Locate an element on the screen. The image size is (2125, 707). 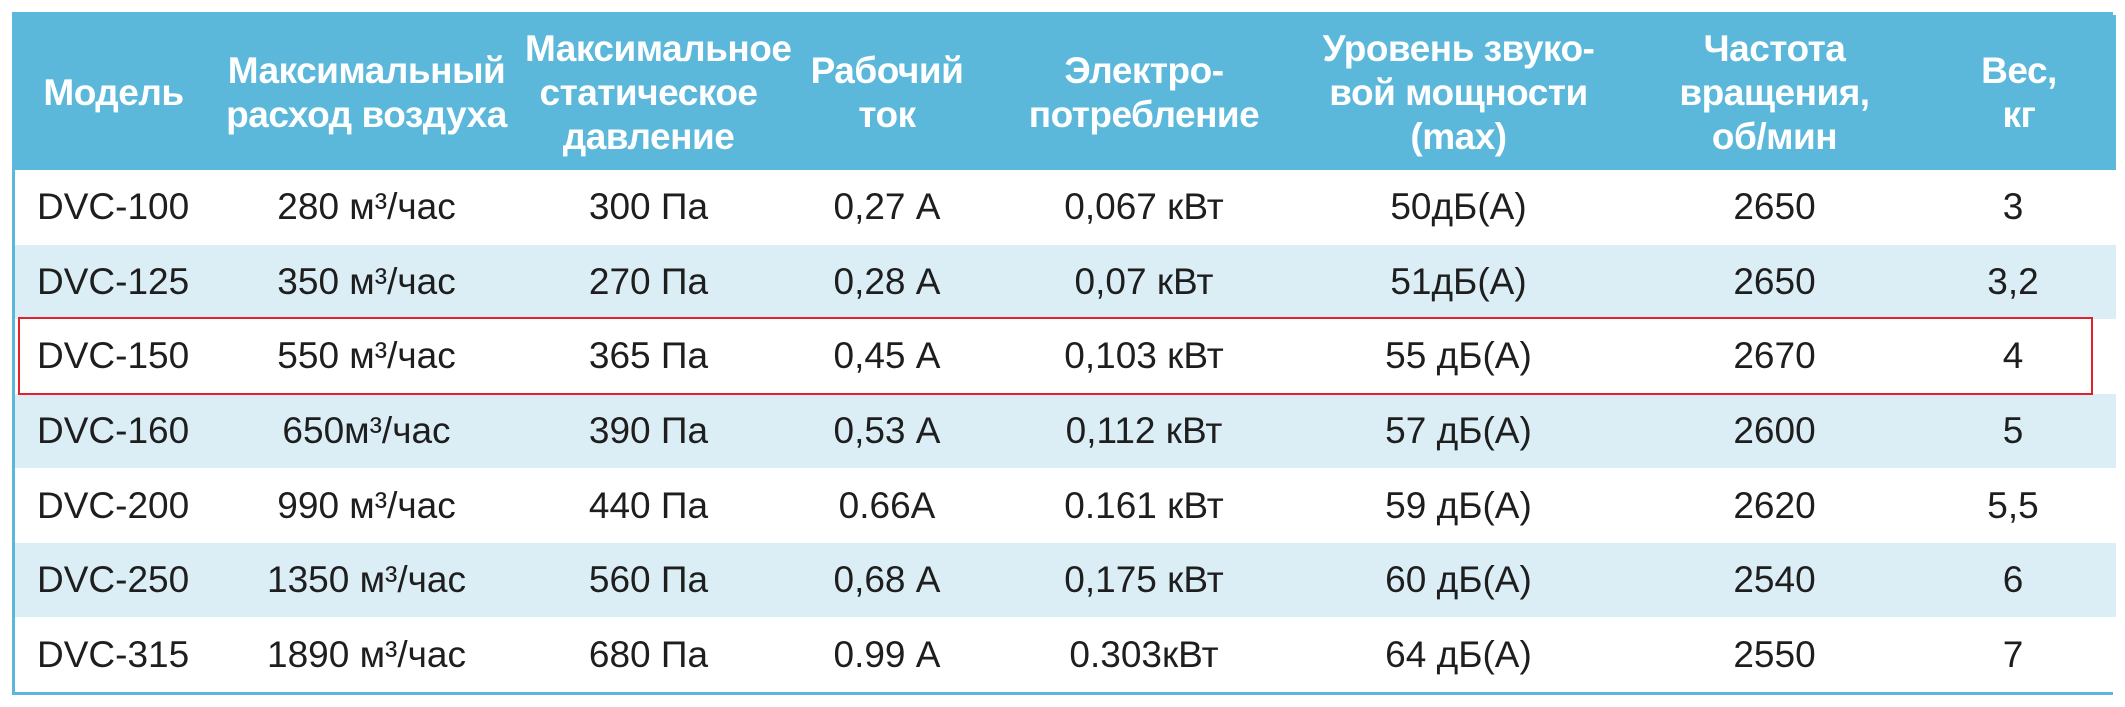
cell-pressure: 300 Па is located at coordinates (648, 207).